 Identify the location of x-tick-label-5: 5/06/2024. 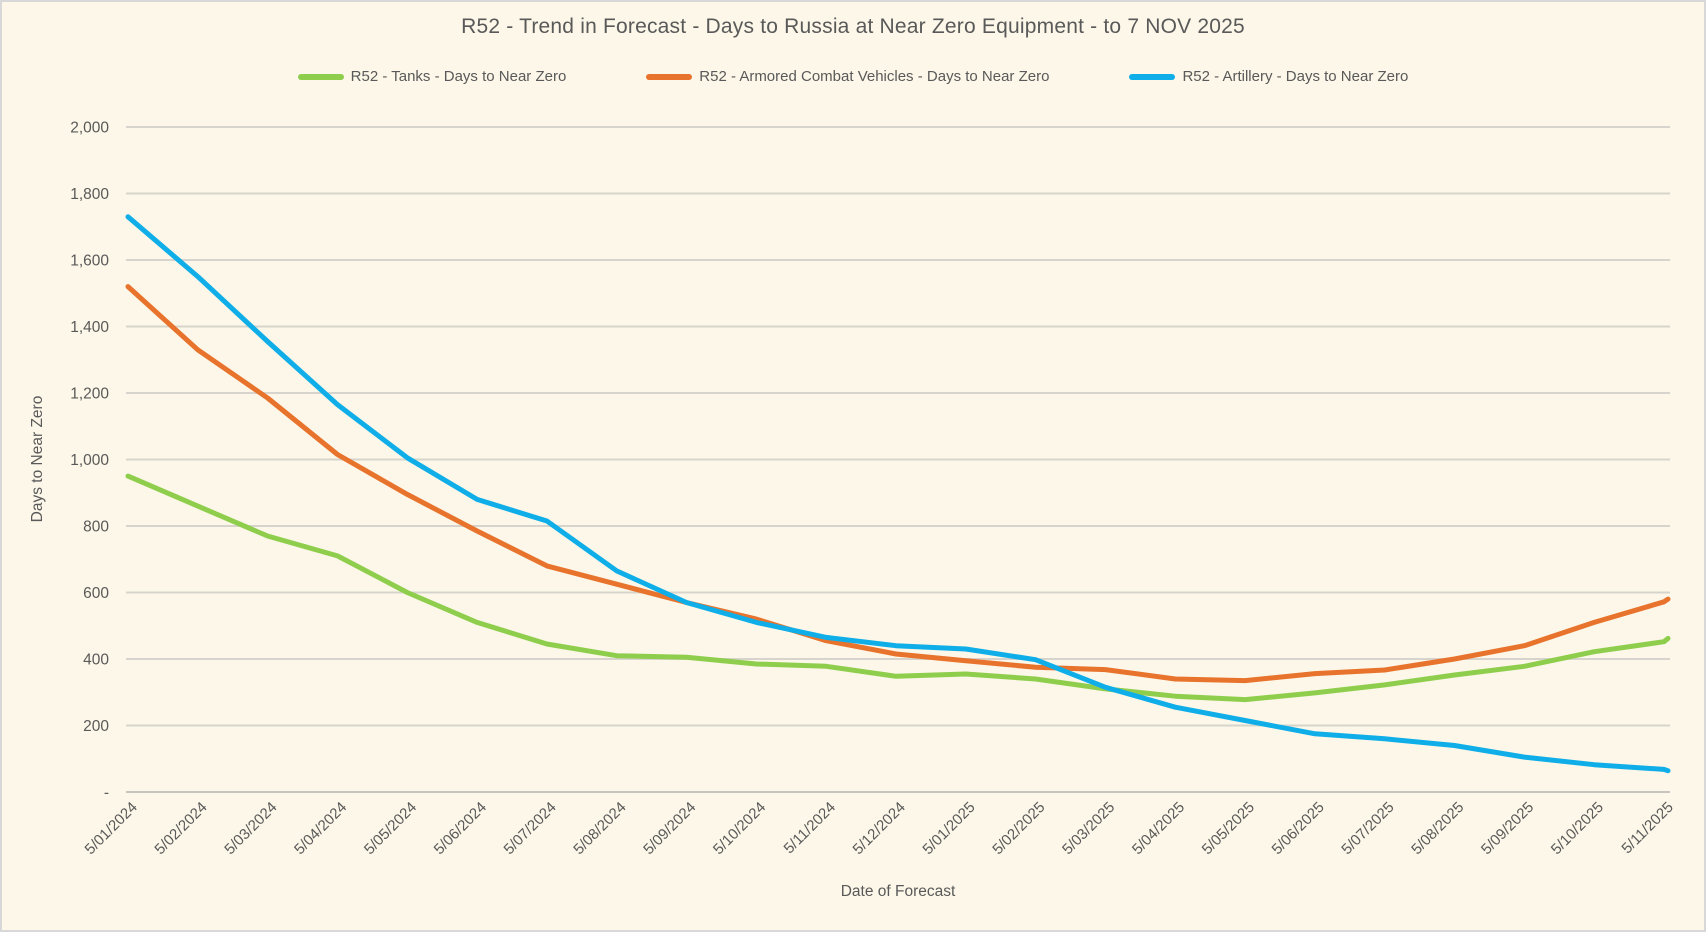
(460, 828).